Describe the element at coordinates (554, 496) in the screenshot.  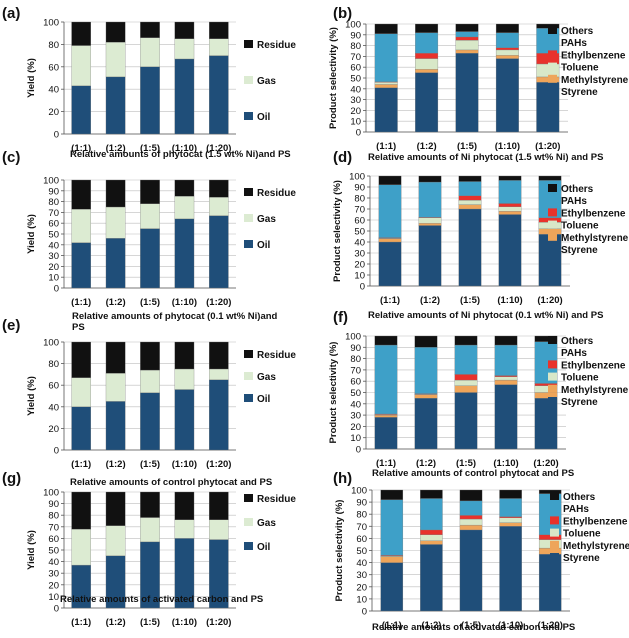
I see `legend-swatch-others` at that location.